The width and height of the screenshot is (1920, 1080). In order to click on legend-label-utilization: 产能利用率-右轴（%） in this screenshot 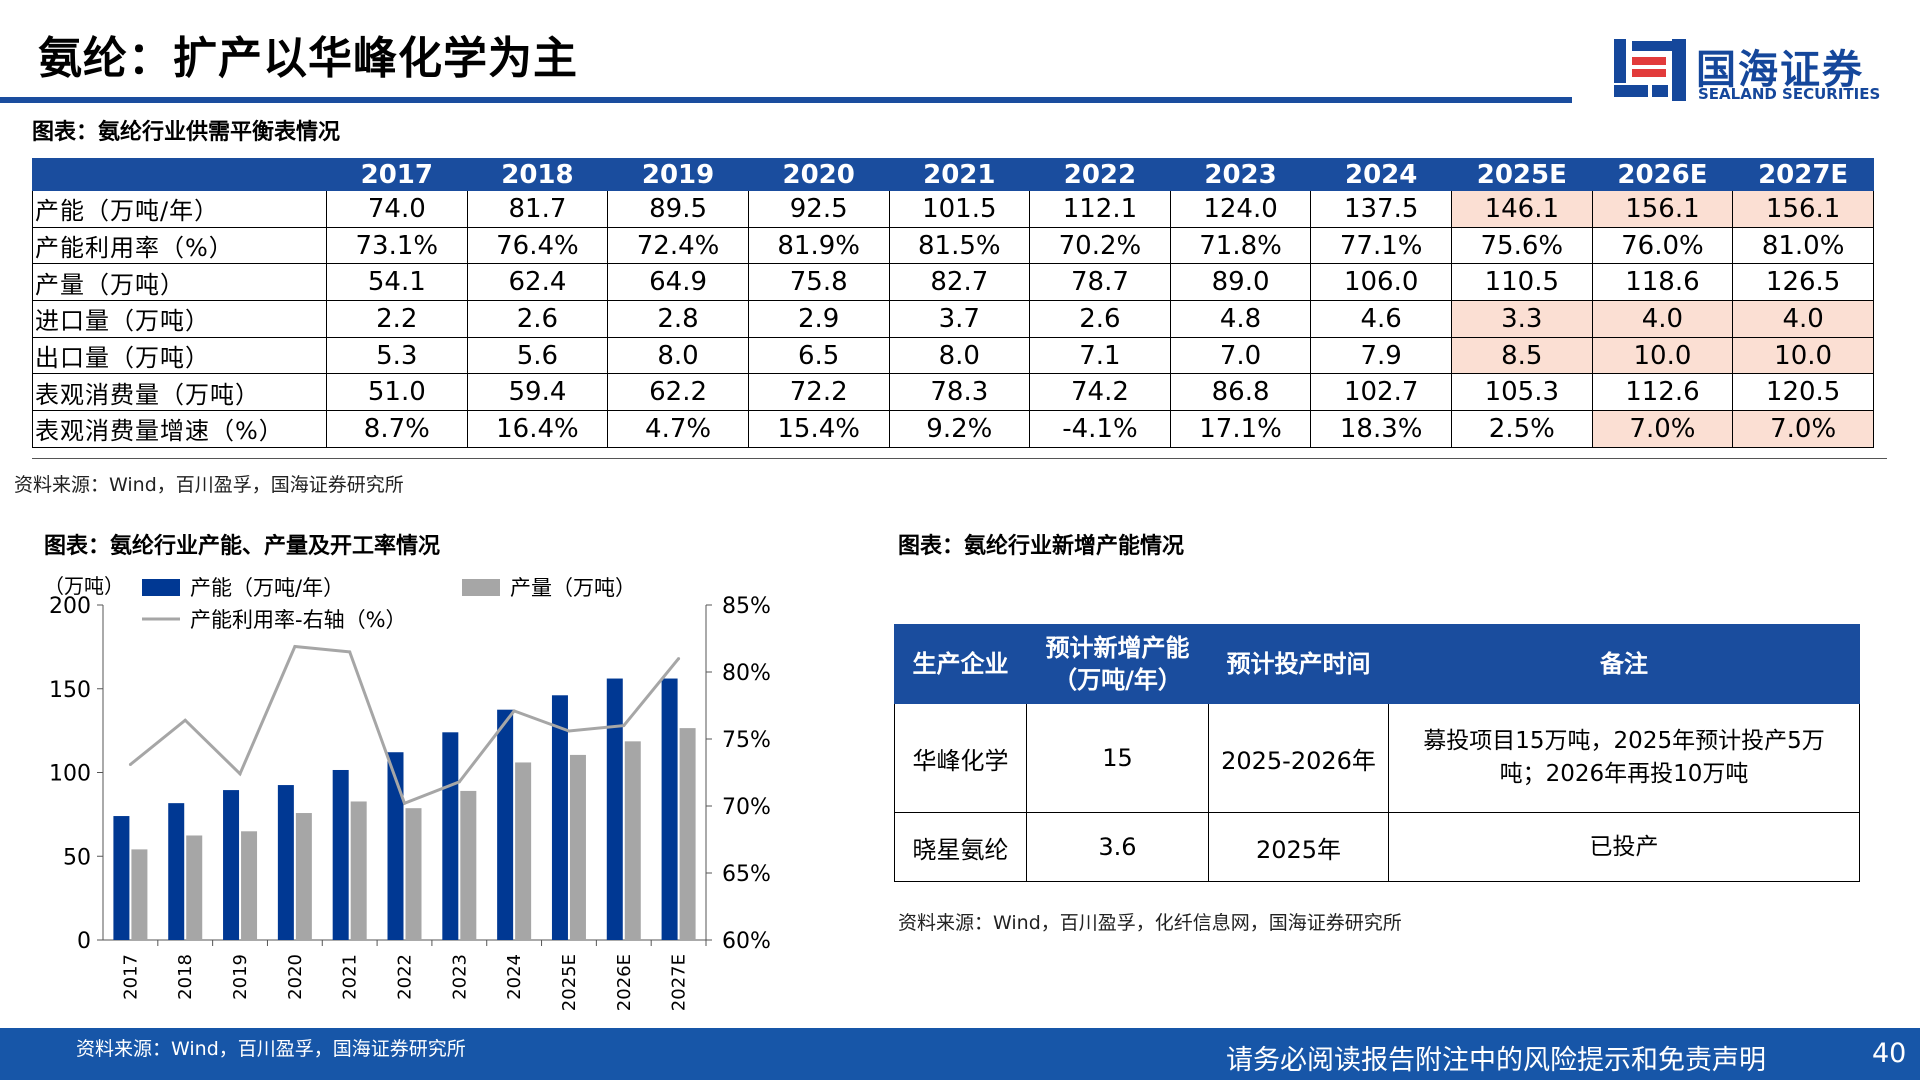, I will do `click(298, 620)`.